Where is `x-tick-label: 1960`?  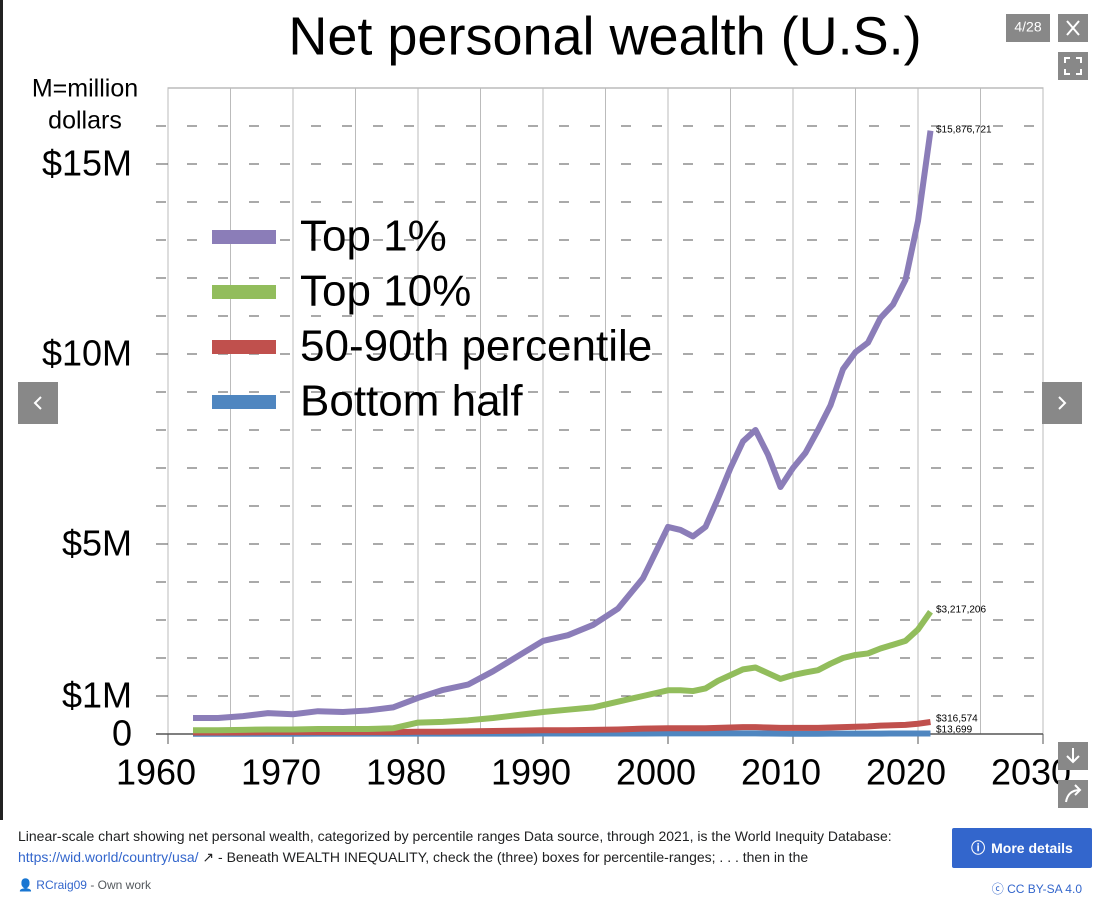
x-tick-label: 1960 is located at coordinates (156, 772).